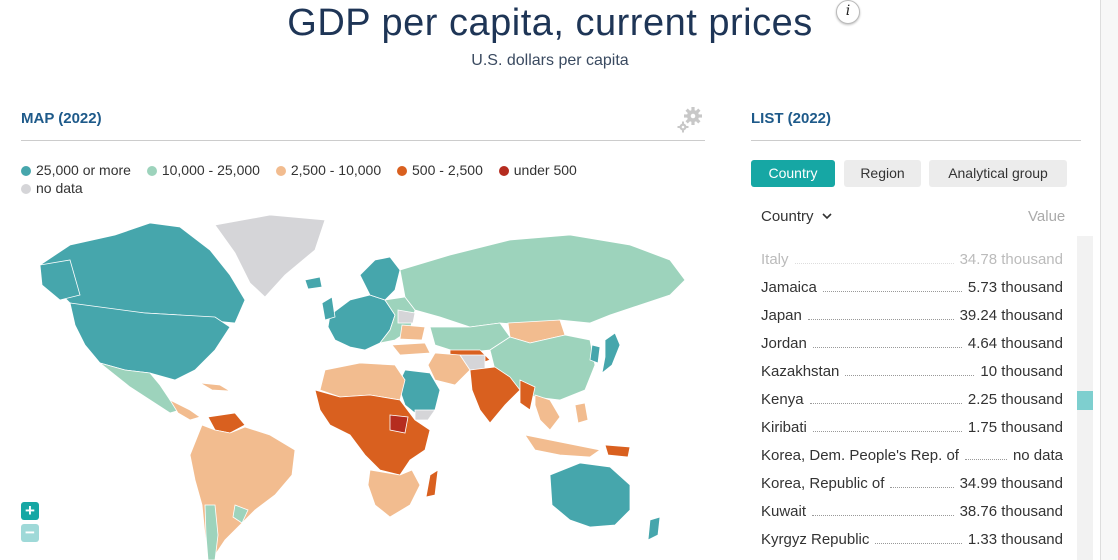  I want to click on map-region-iceland, so click(313, 283).